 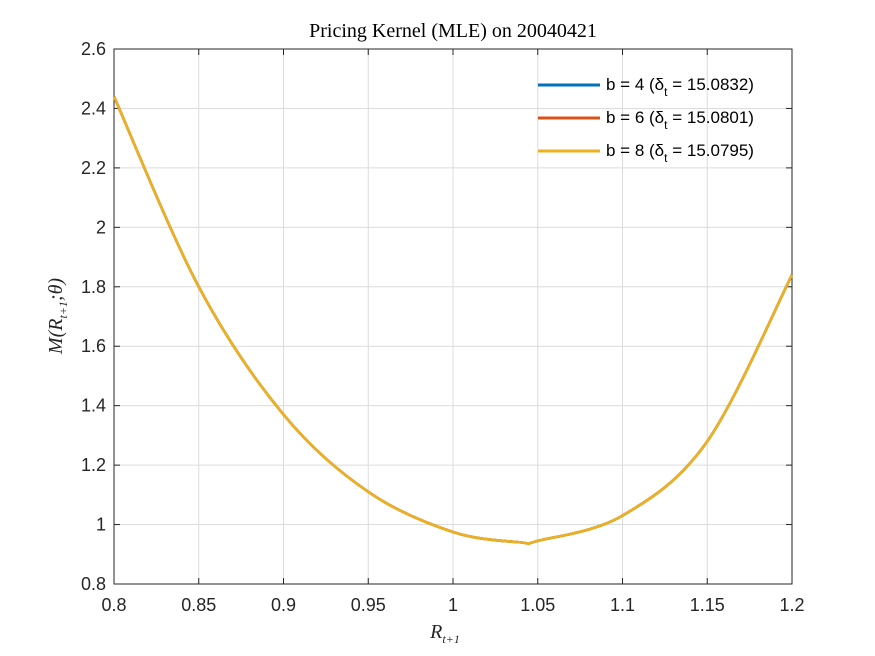 I want to click on x-axis-label: Rt+1, so click(x=444, y=633).